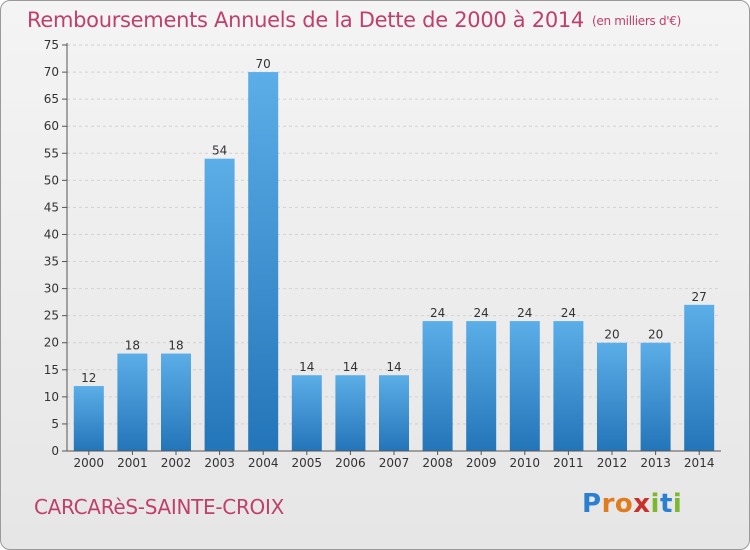 The width and height of the screenshot is (750, 550). Describe the element at coordinates (55, 424) in the screenshot. I see `y-tick-label: 5` at that location.